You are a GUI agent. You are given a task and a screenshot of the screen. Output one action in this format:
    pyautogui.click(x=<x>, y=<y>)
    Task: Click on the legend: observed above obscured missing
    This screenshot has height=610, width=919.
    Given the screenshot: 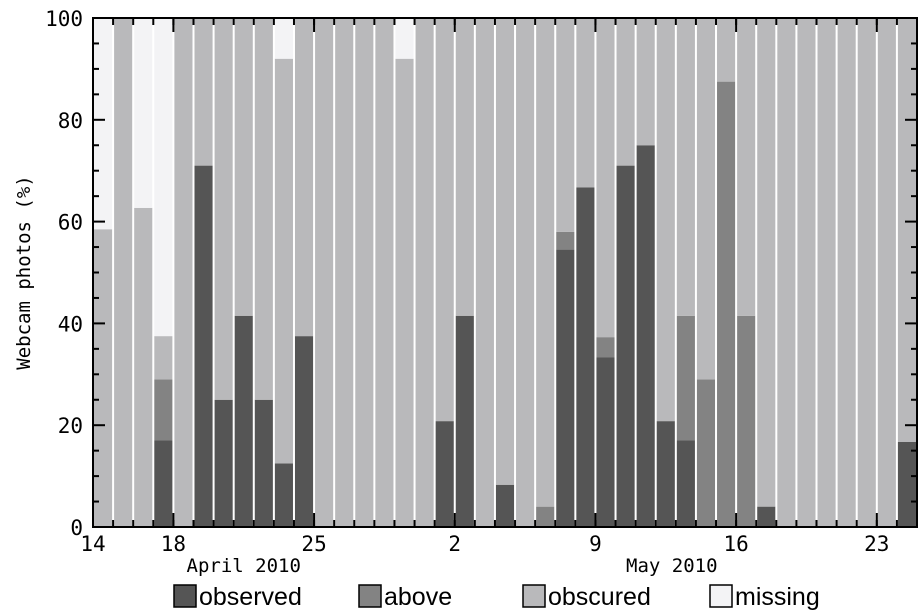 What is the action you would take?
    pyautogui.click(x=496, y=596)
    